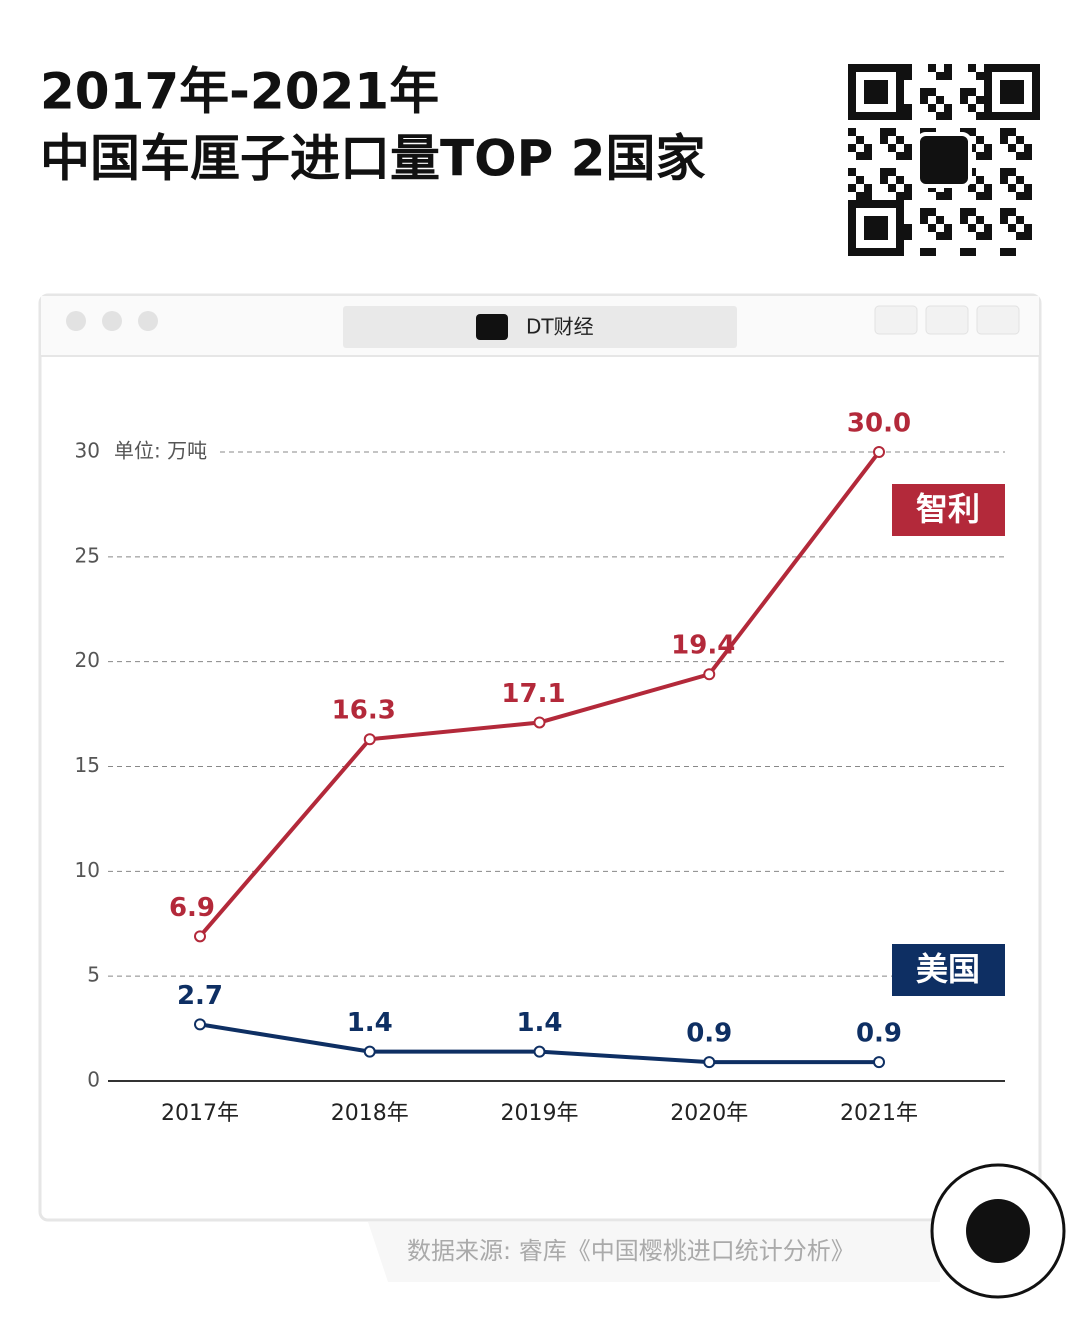  What do you see at coordinates (944, 160) in the screenshot?
I see `qr-code` at bounding box center [944, 160].